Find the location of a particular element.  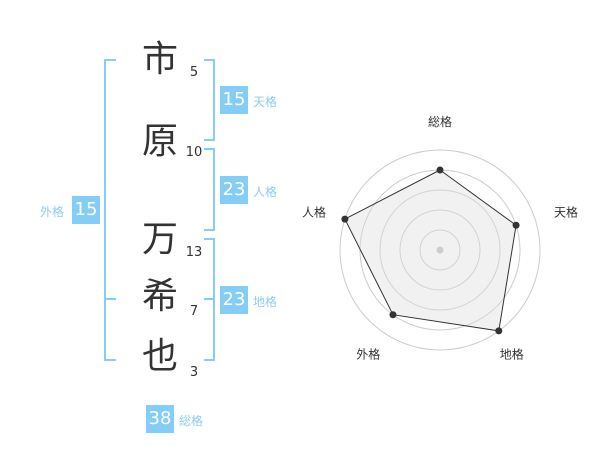

radar-area is located at coordinates (430, 250).